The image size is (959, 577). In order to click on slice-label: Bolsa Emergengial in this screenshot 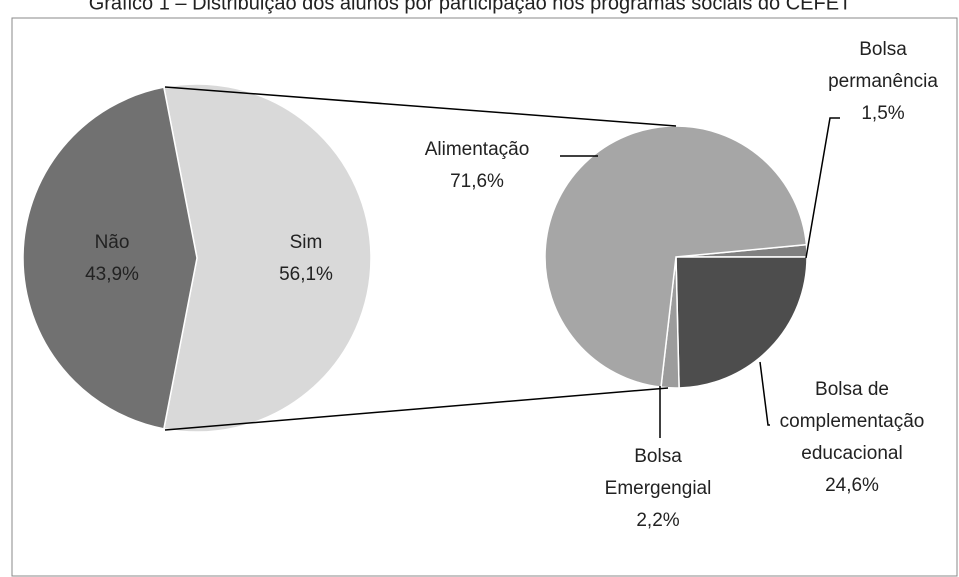, I will do `click(658, 472)`.